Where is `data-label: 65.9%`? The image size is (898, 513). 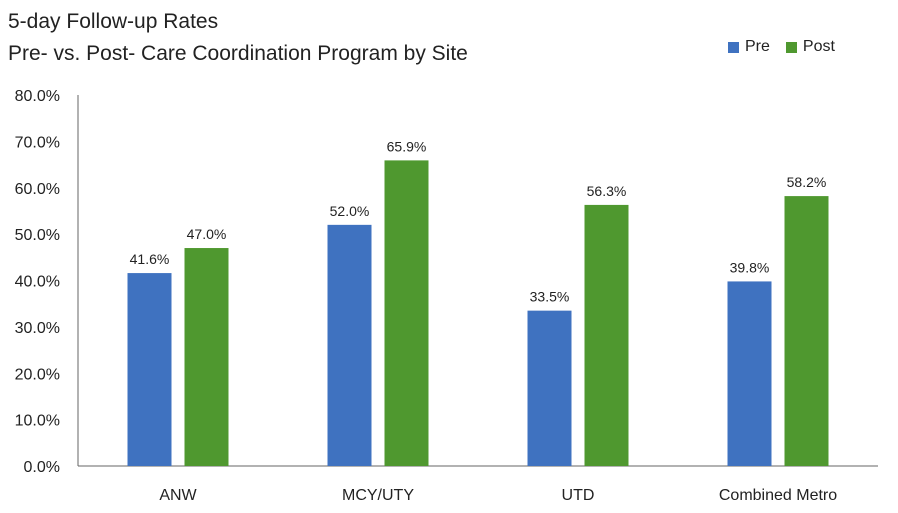
data-label: 65.9% is located at coordinates (407, 146).